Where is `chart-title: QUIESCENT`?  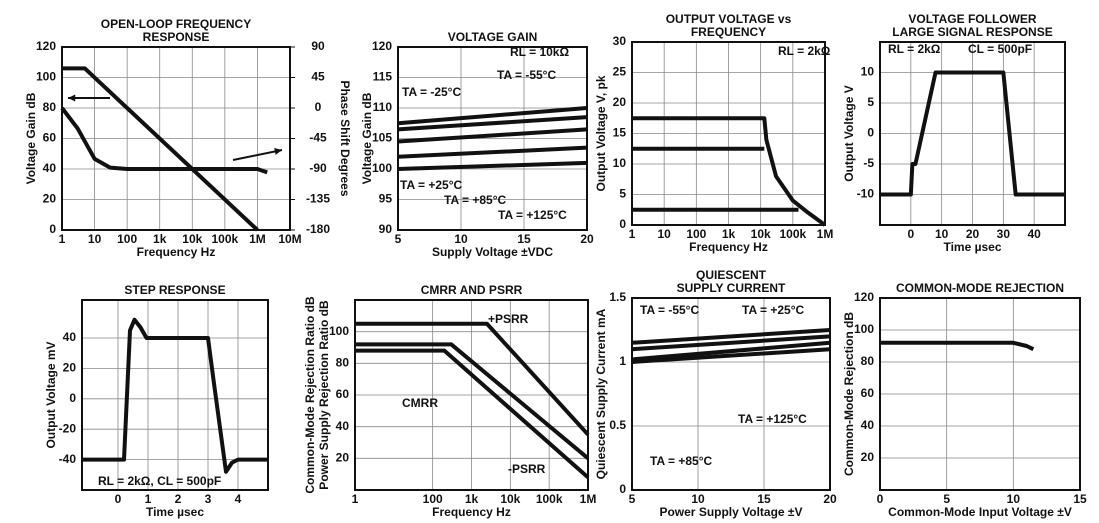 chart-title: QUIESCENT is located at coordinates (731, 275).